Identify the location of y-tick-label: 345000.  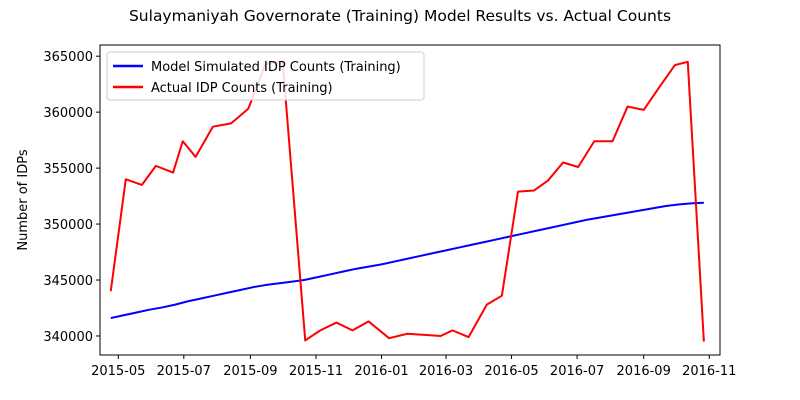
(68, 281).